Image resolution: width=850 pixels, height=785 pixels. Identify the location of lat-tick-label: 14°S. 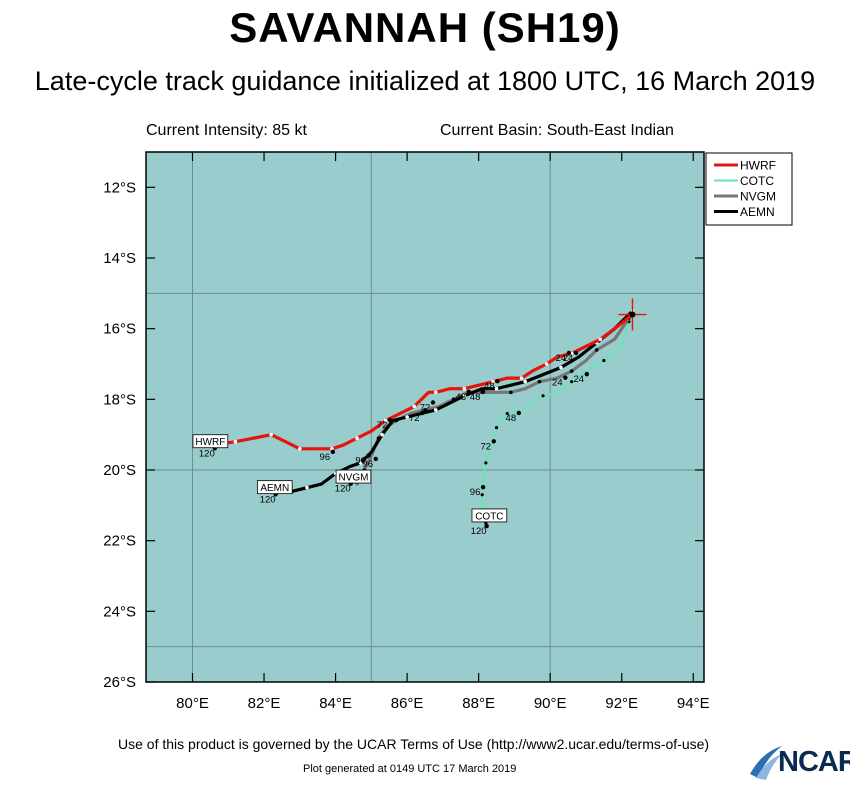
(119, 258).